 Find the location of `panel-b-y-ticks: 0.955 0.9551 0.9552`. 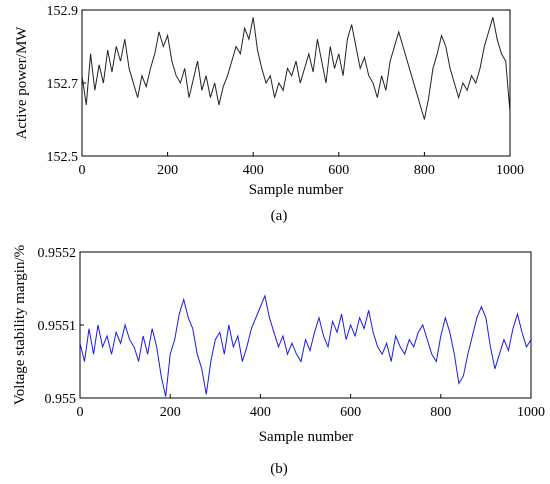

panel-b-y-ticks: 0.955 0.9551 0.9552 is located at coordinates (61, 326).